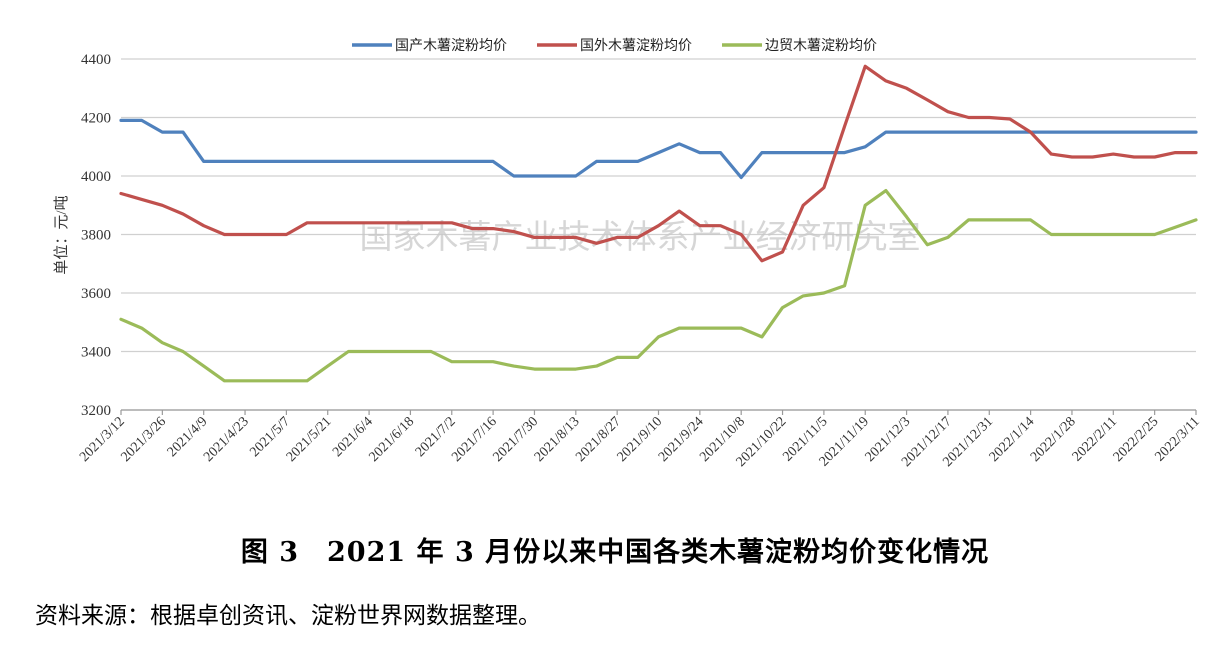  What do you see at coordinates (821, 46) in the screenshot?
I see `legend-label: 边贸木薯淀粉均价` at bounding box center [821, 46].